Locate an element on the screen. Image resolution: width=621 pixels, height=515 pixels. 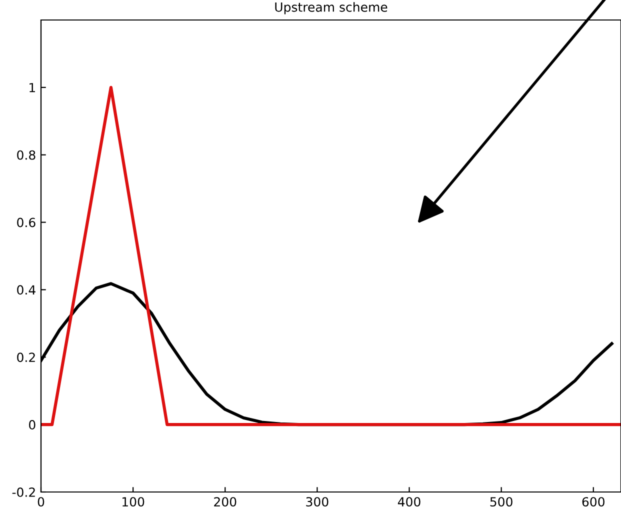
x-tick-label: 200 is located at coordinates (225, 502).